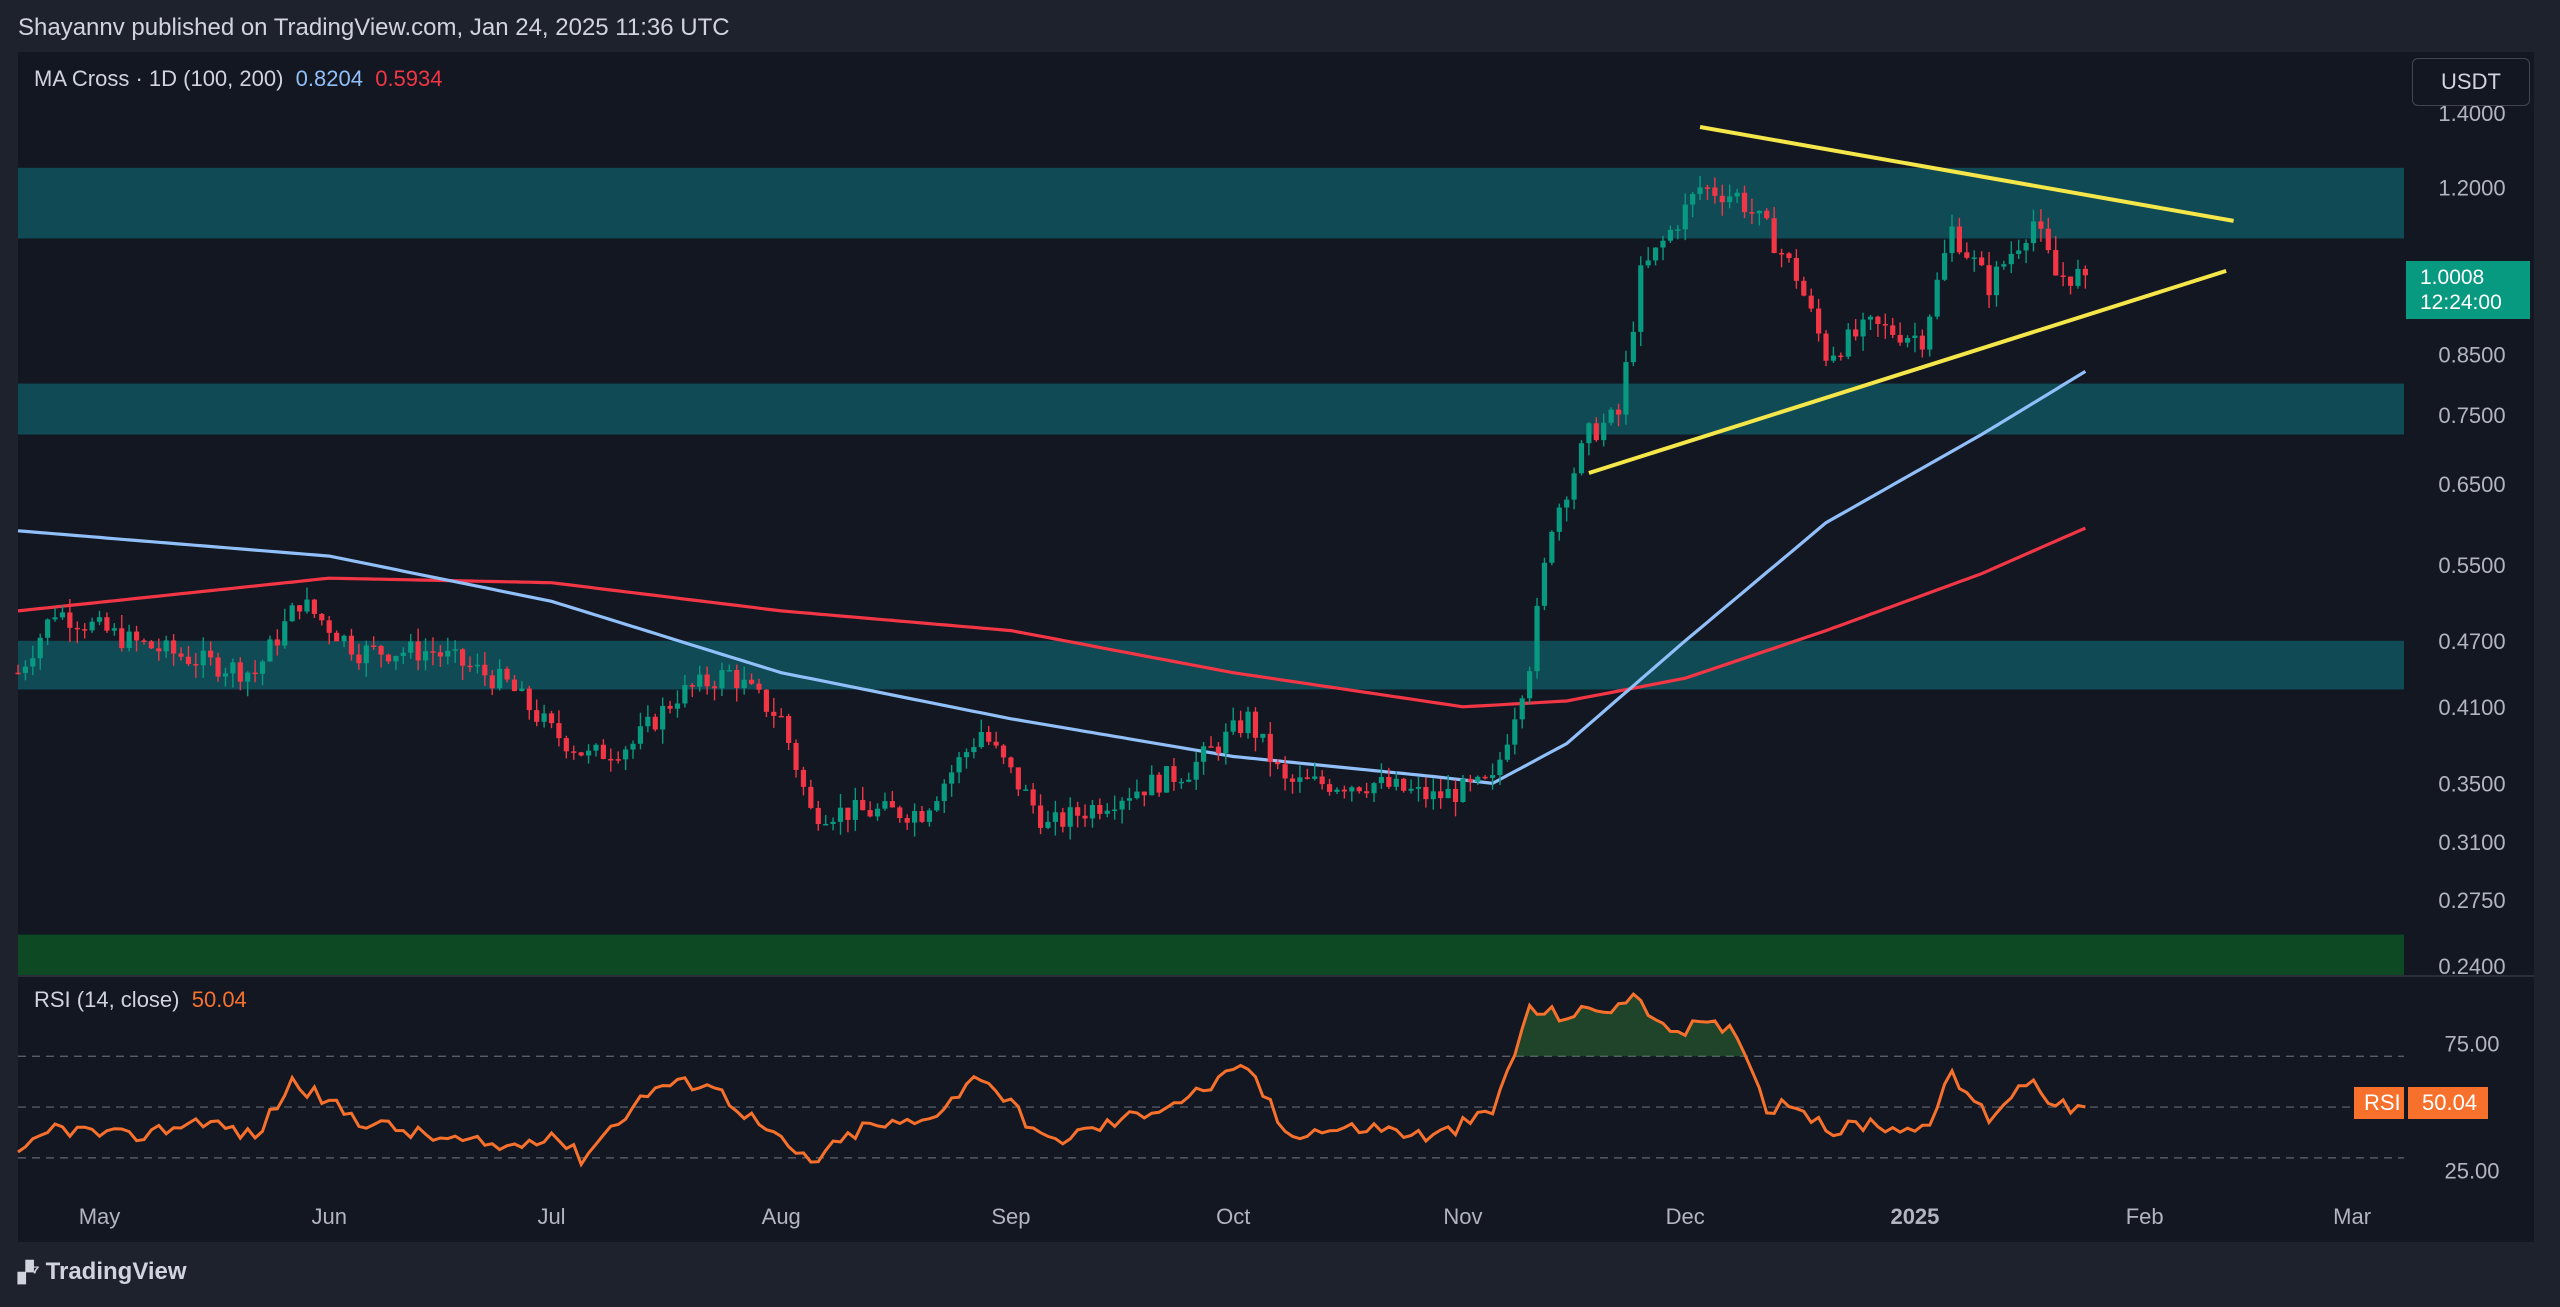 The width and height of the screenshot is (2560, 1307). I want to click on time-tick-label: Sep, so click(1010, 1216).